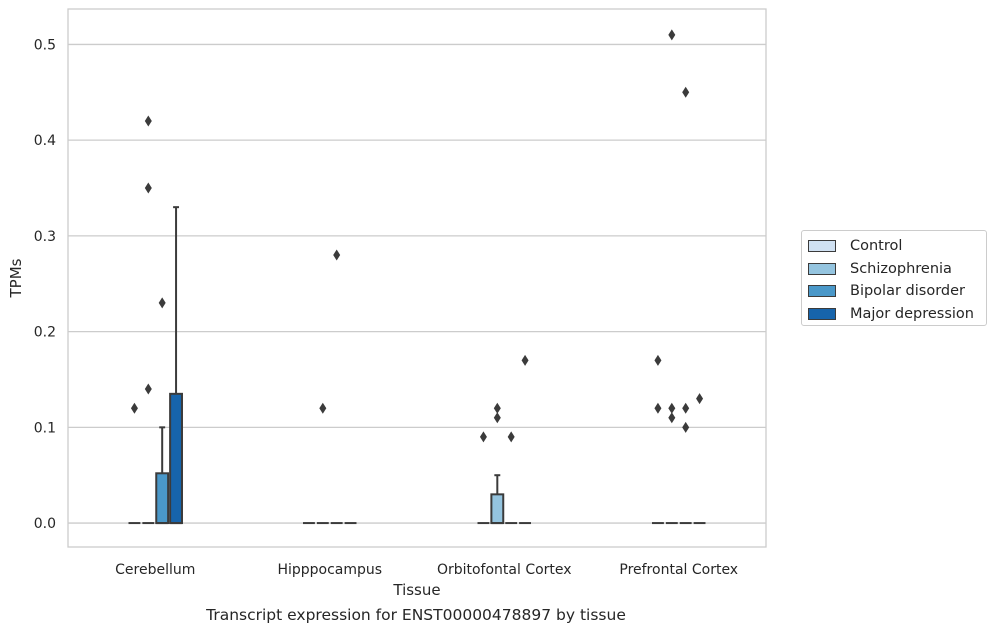 The image size is (997, 634). Describe the element at coordinates (45, 333) in the screenshot. I see `y-tick-label: 0.2` at that location.